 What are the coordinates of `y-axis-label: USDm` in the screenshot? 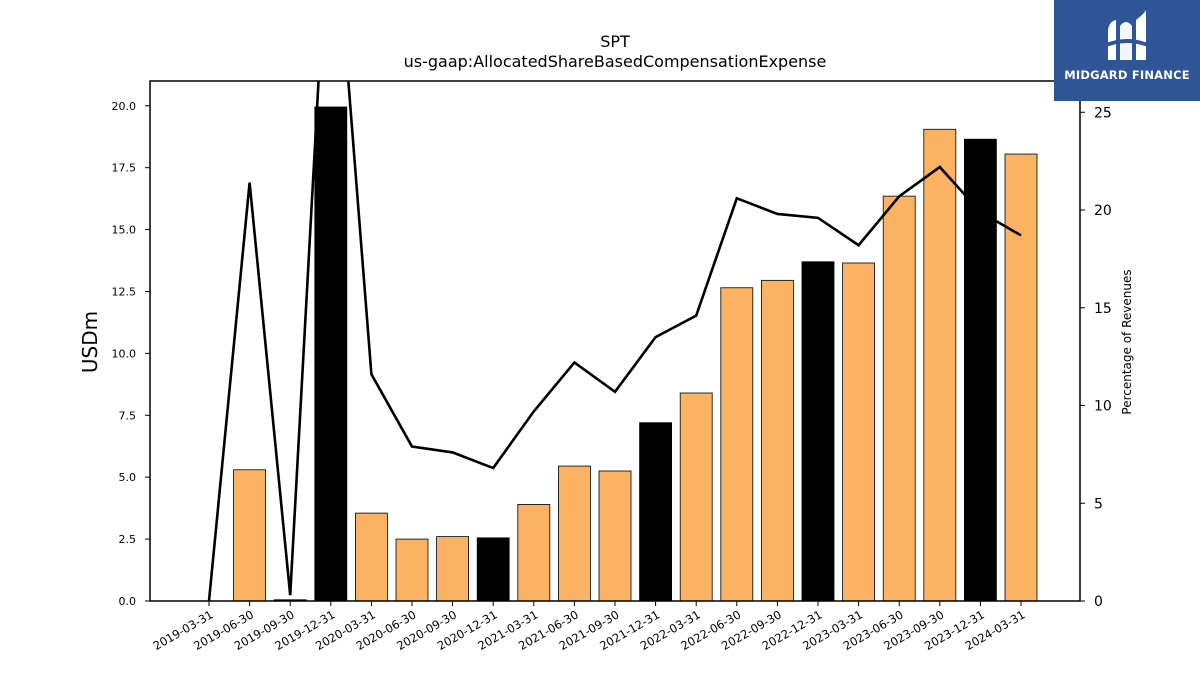 It's located at (90, 342).